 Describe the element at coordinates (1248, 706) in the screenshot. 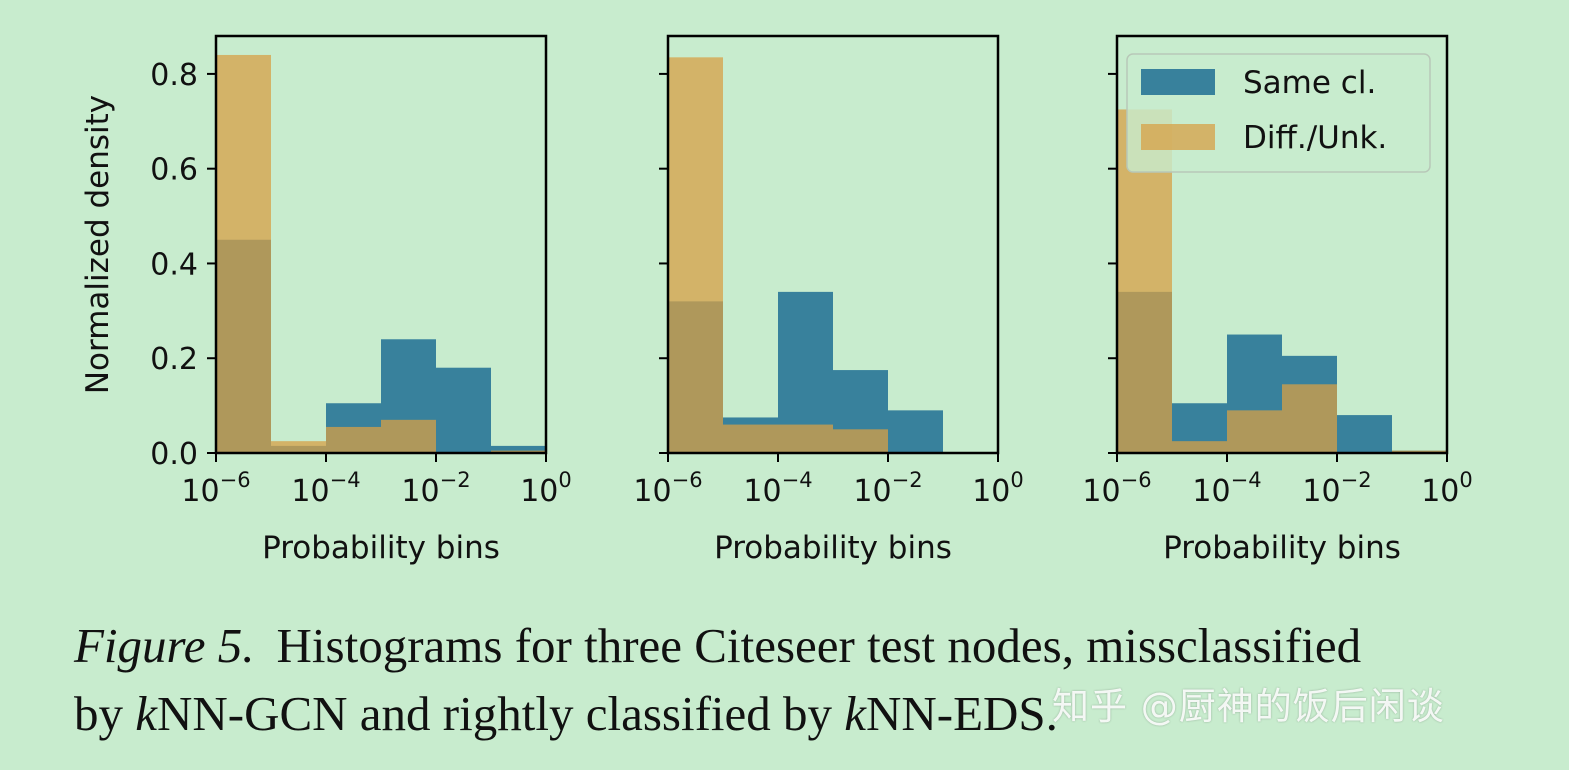

I see `watermark: 知乎 @厨神的饭后闲谈` at that location.